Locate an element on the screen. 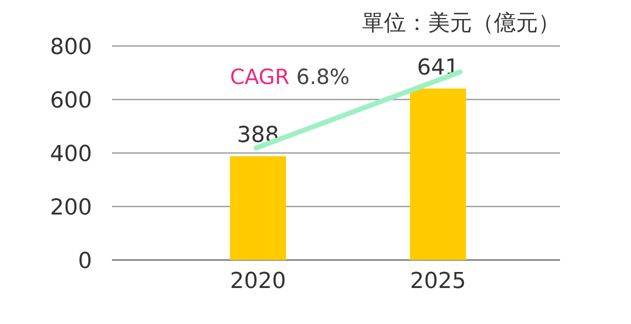  y-tick-label: 200 is located at coordinates (71, 208).